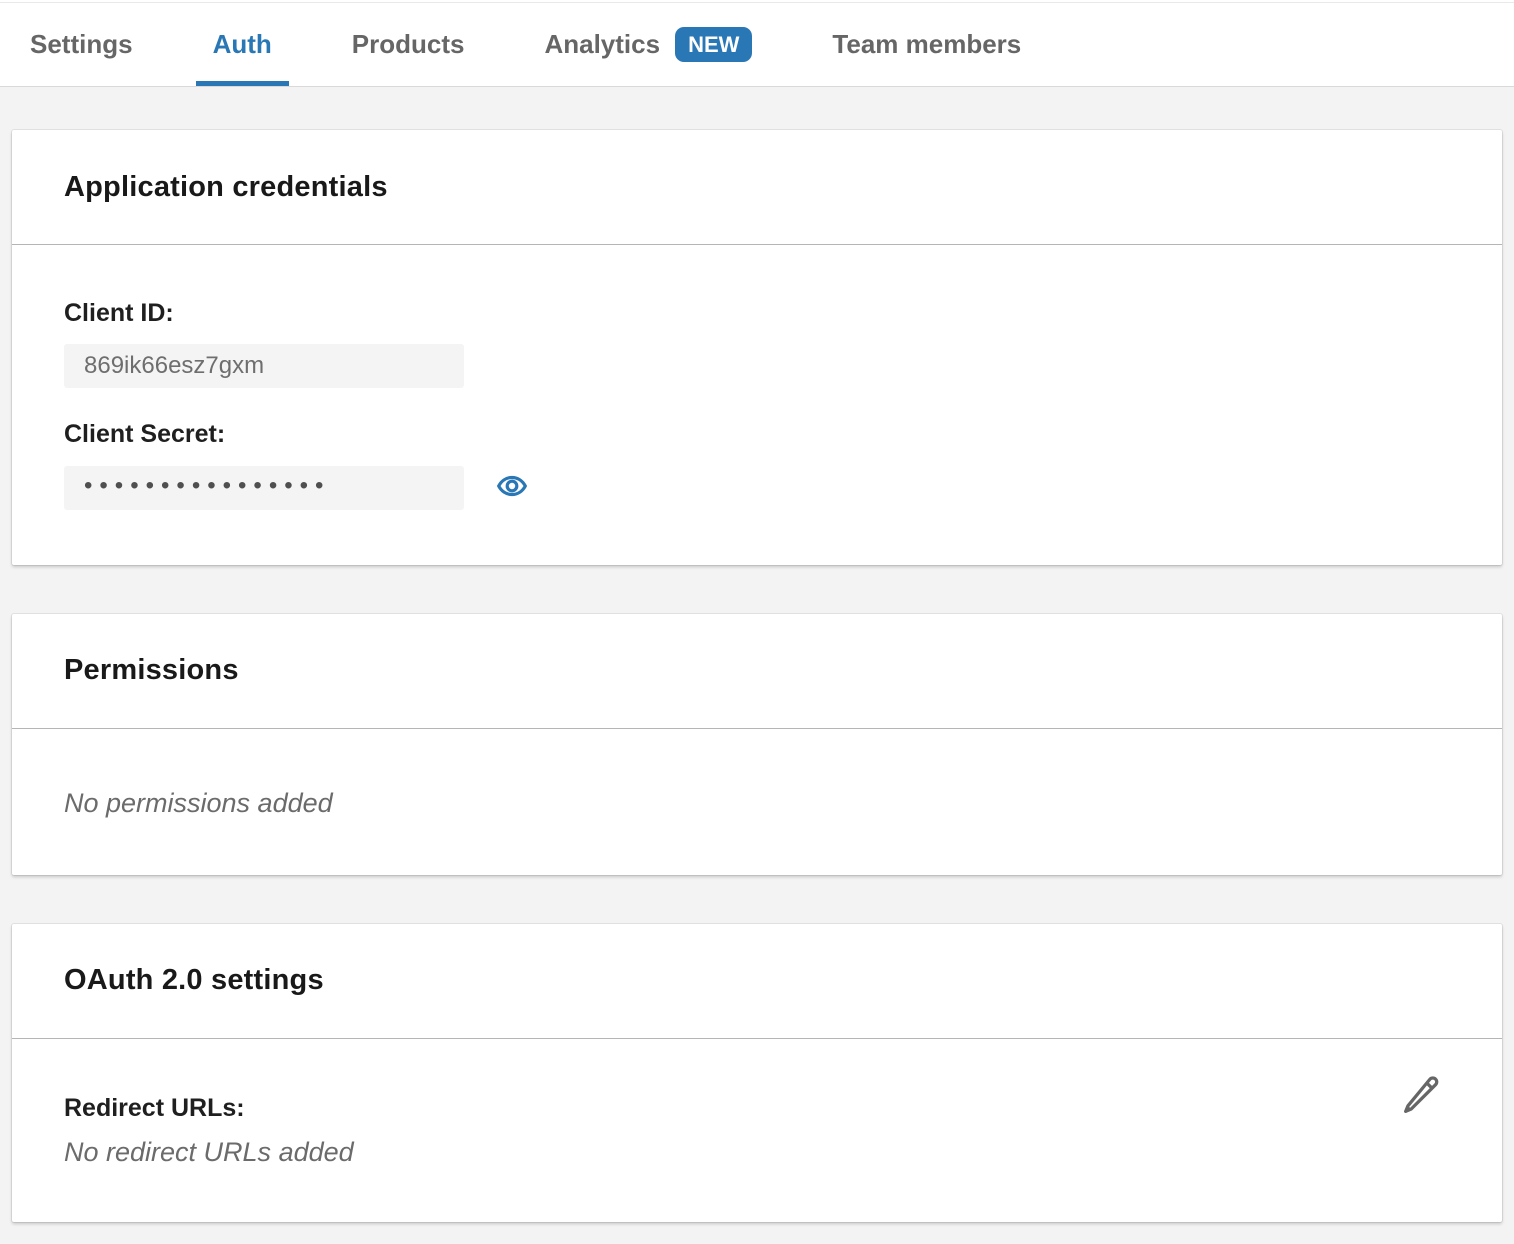 The width and height of the screenshot is (1514, 1244). Describe the element at coordinates (757, 671) in the screenshot. I see `permissions-header: Permissions` at that location.